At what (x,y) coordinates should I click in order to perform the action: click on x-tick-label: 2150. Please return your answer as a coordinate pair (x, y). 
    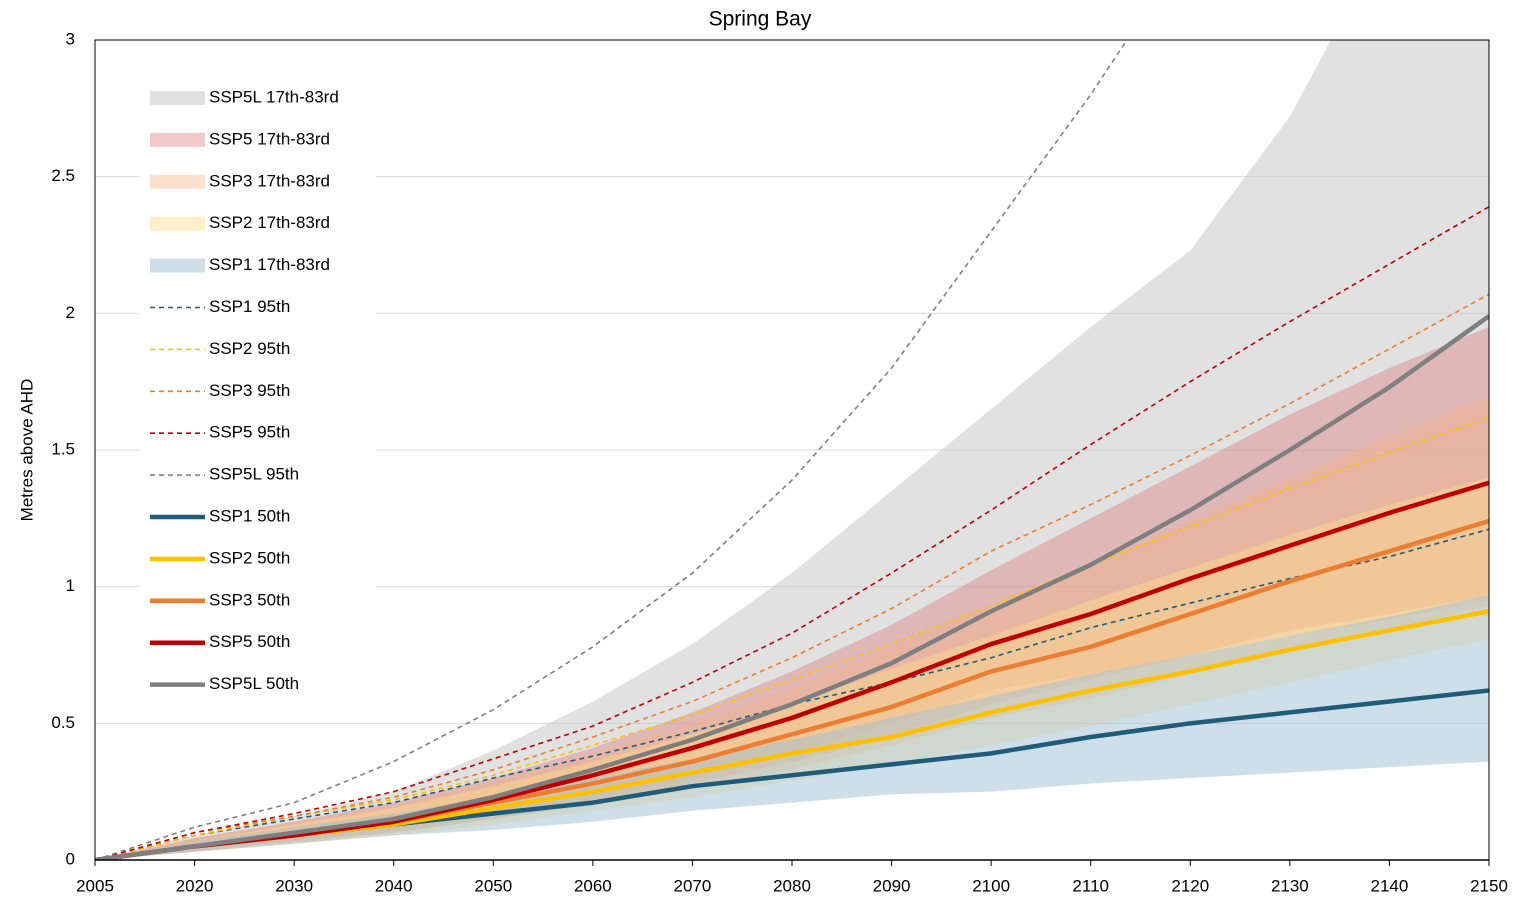
    Looking at the image, I should click on (1489, 885).